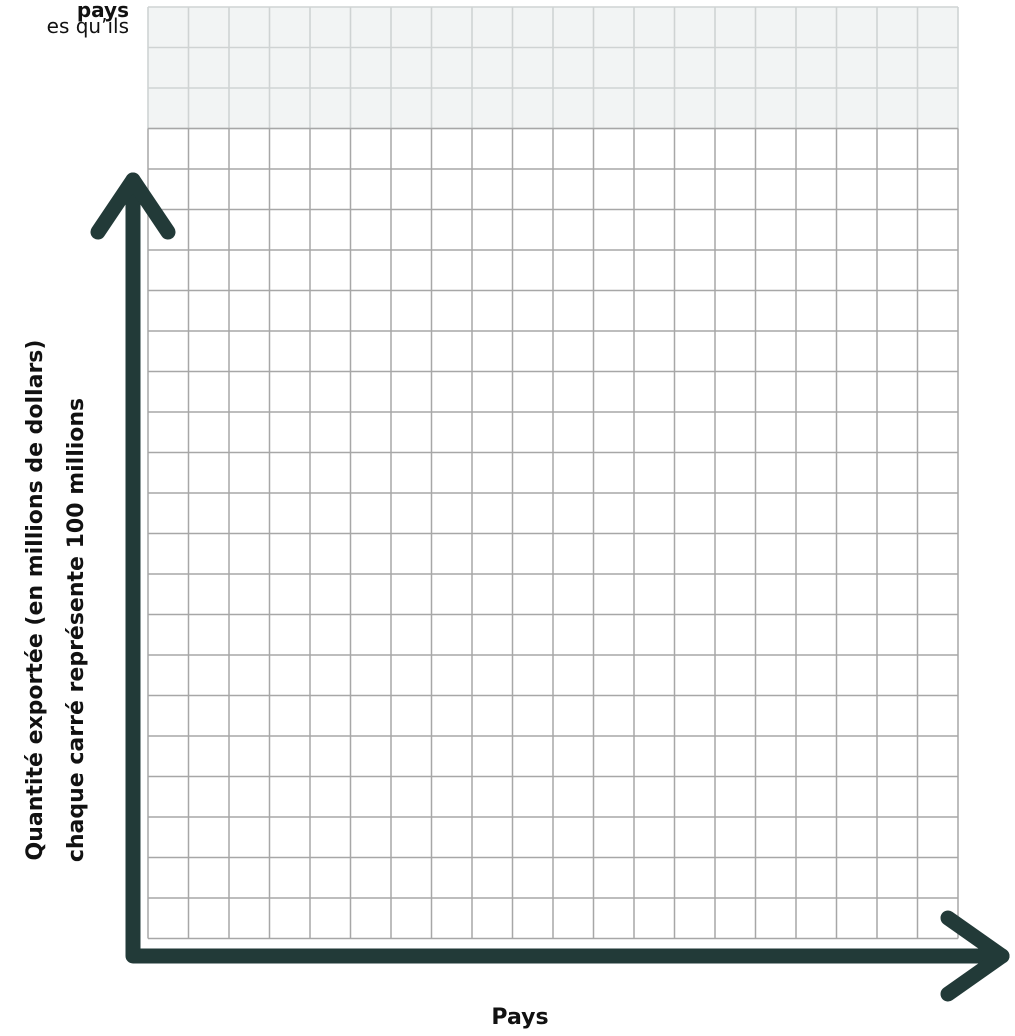 The image size is (1015, 1036). Describe the element at coordinates (102, 11) in the screenshot. I see `header-title-fragment: pays` at that location.